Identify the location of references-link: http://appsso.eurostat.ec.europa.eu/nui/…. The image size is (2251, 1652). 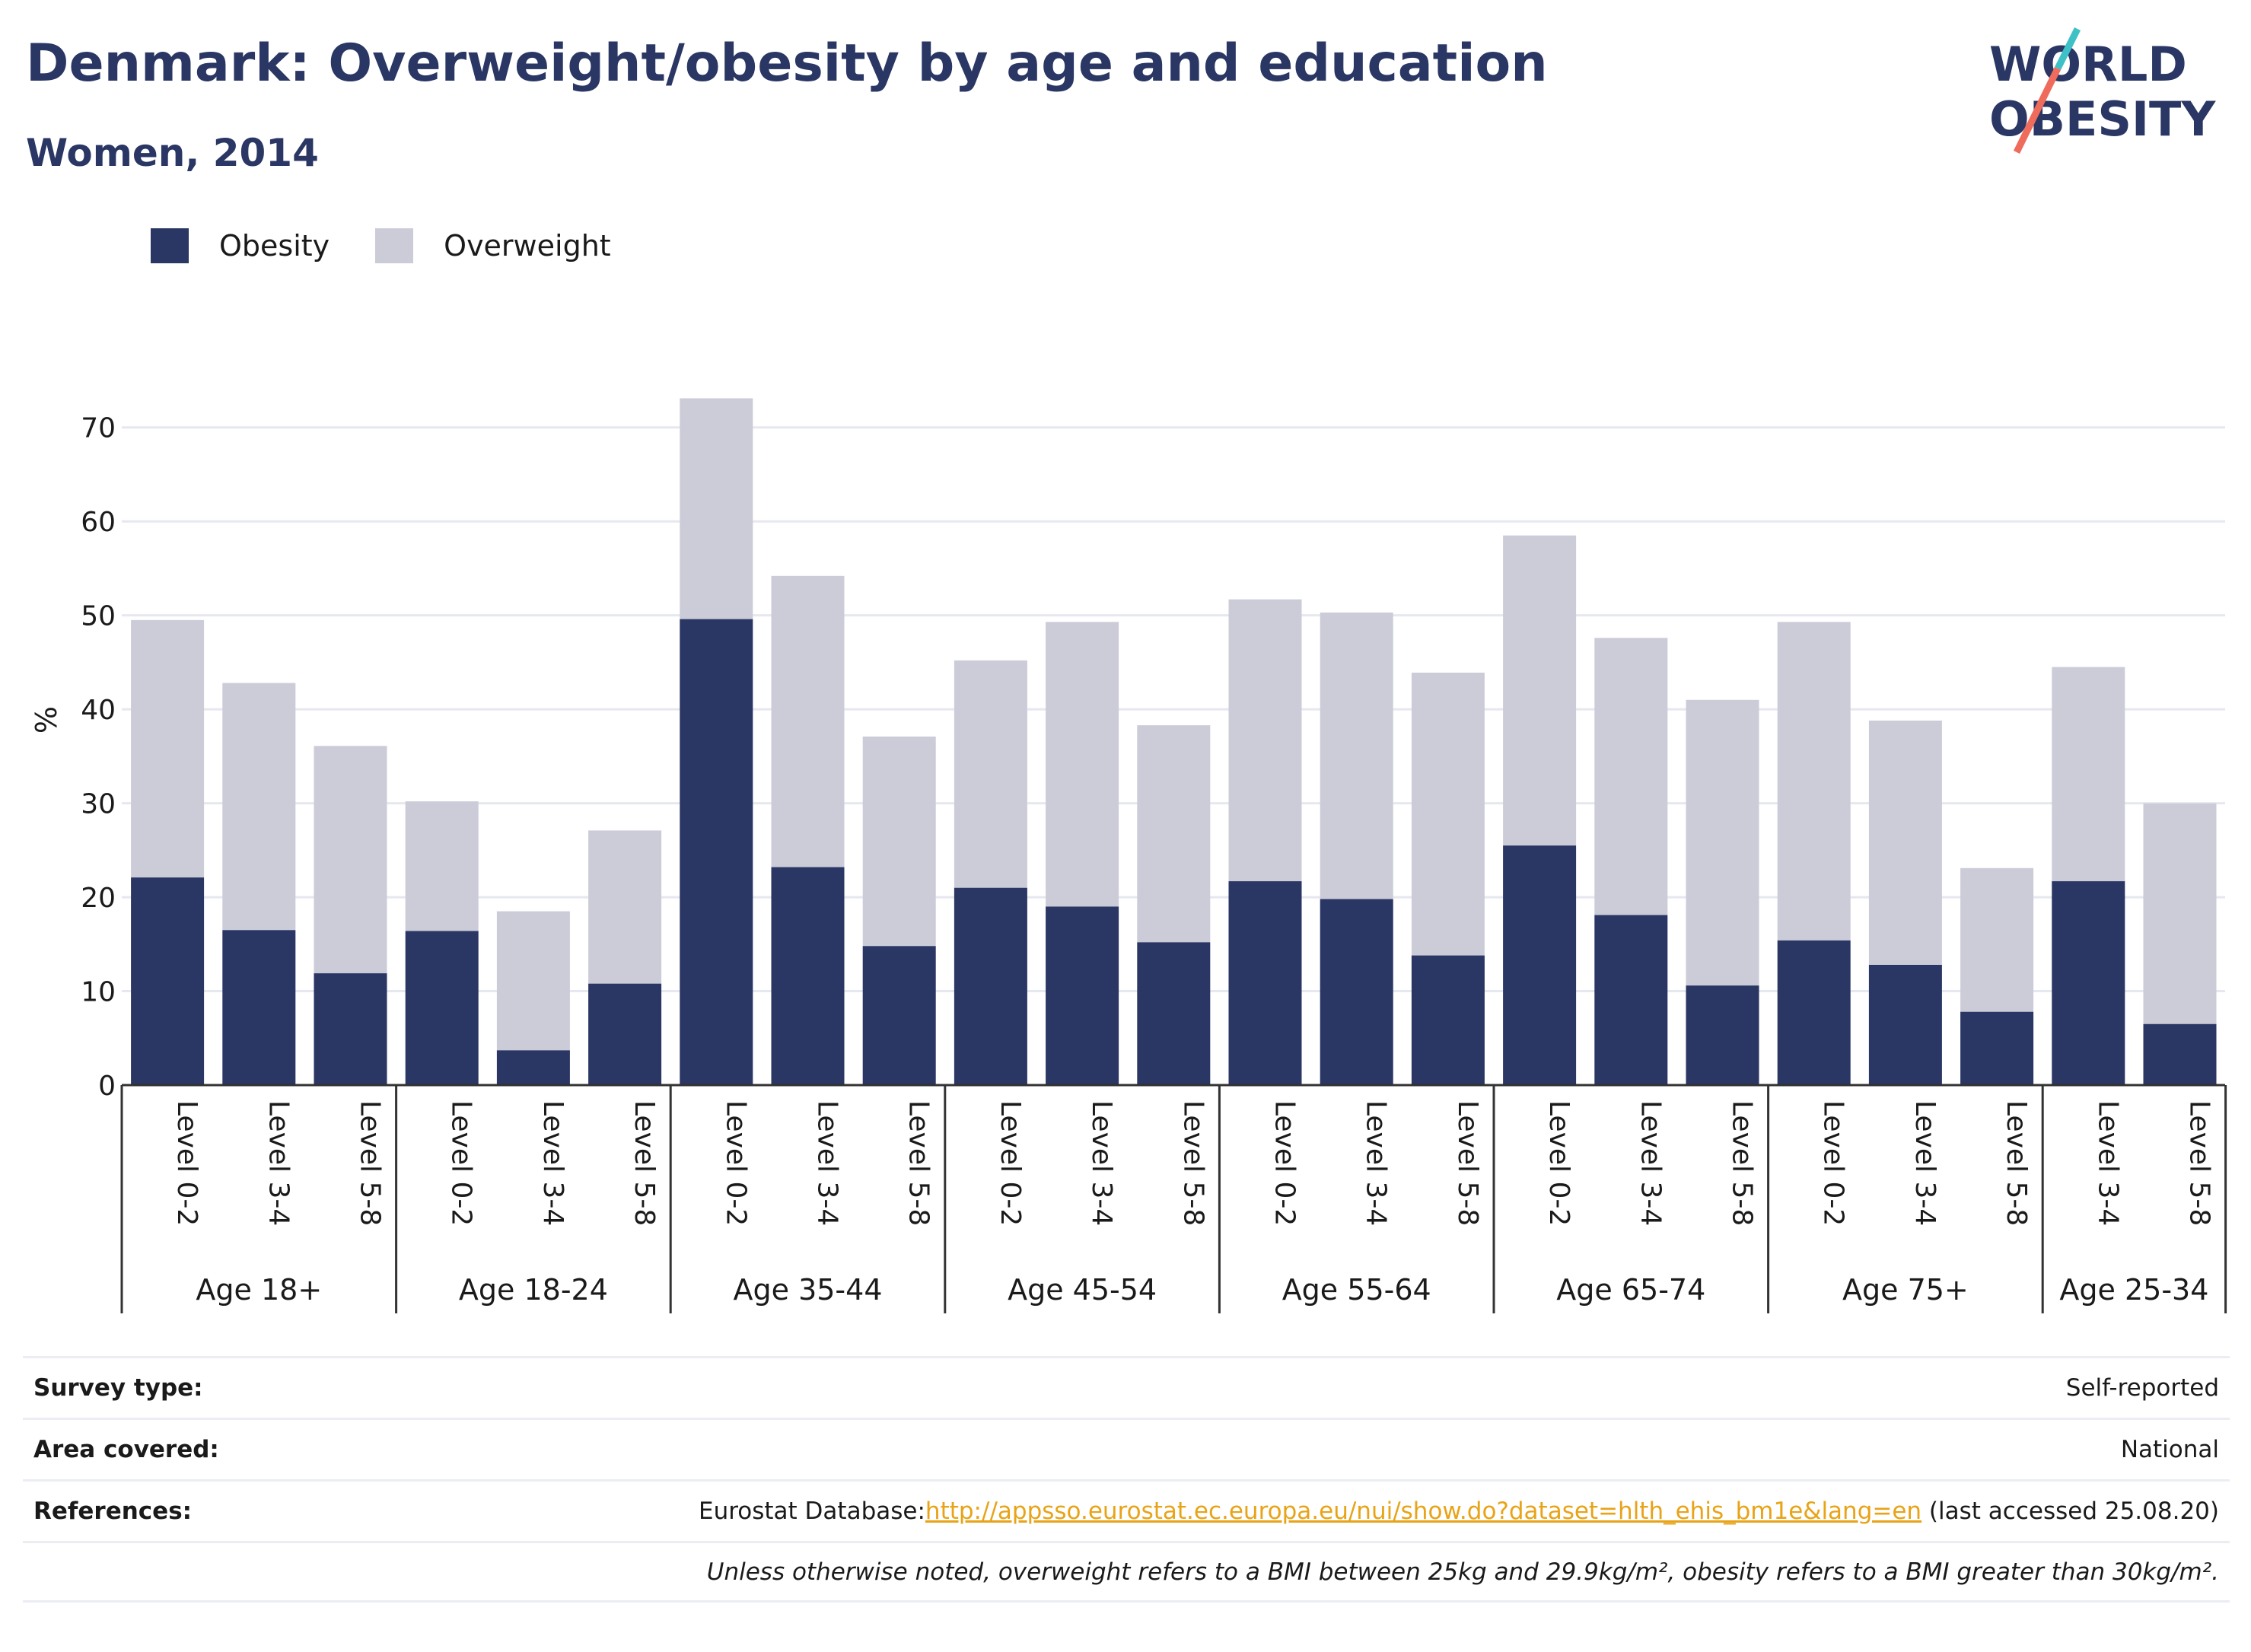
(1423, 1511).